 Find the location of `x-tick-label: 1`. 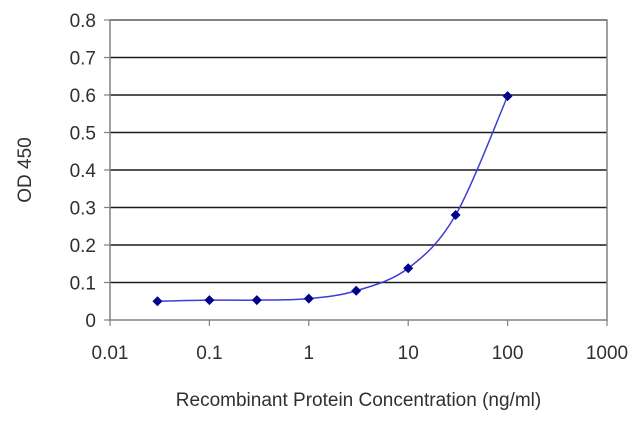

x-tick-label: 1 is located at coordinates (309, 353).